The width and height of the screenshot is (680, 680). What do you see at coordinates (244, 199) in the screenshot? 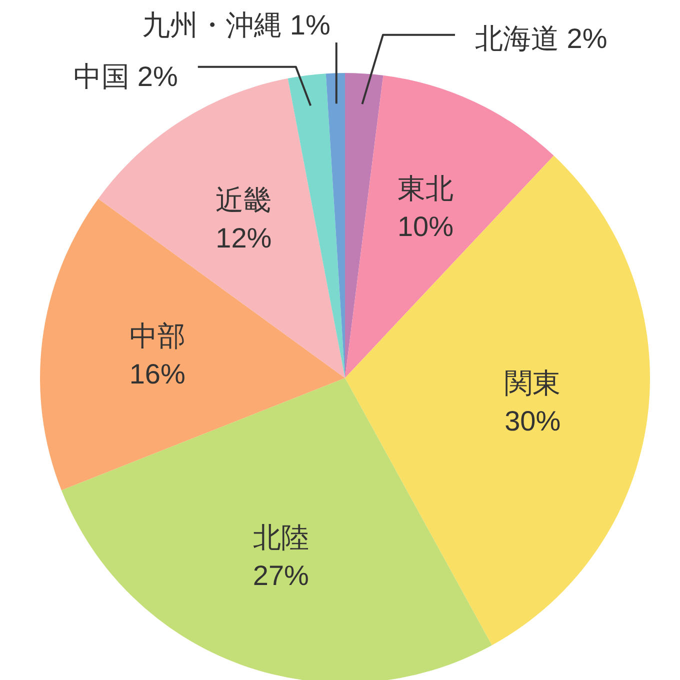
I see `slice-label: 近畿` at bounding box center [244, 199].